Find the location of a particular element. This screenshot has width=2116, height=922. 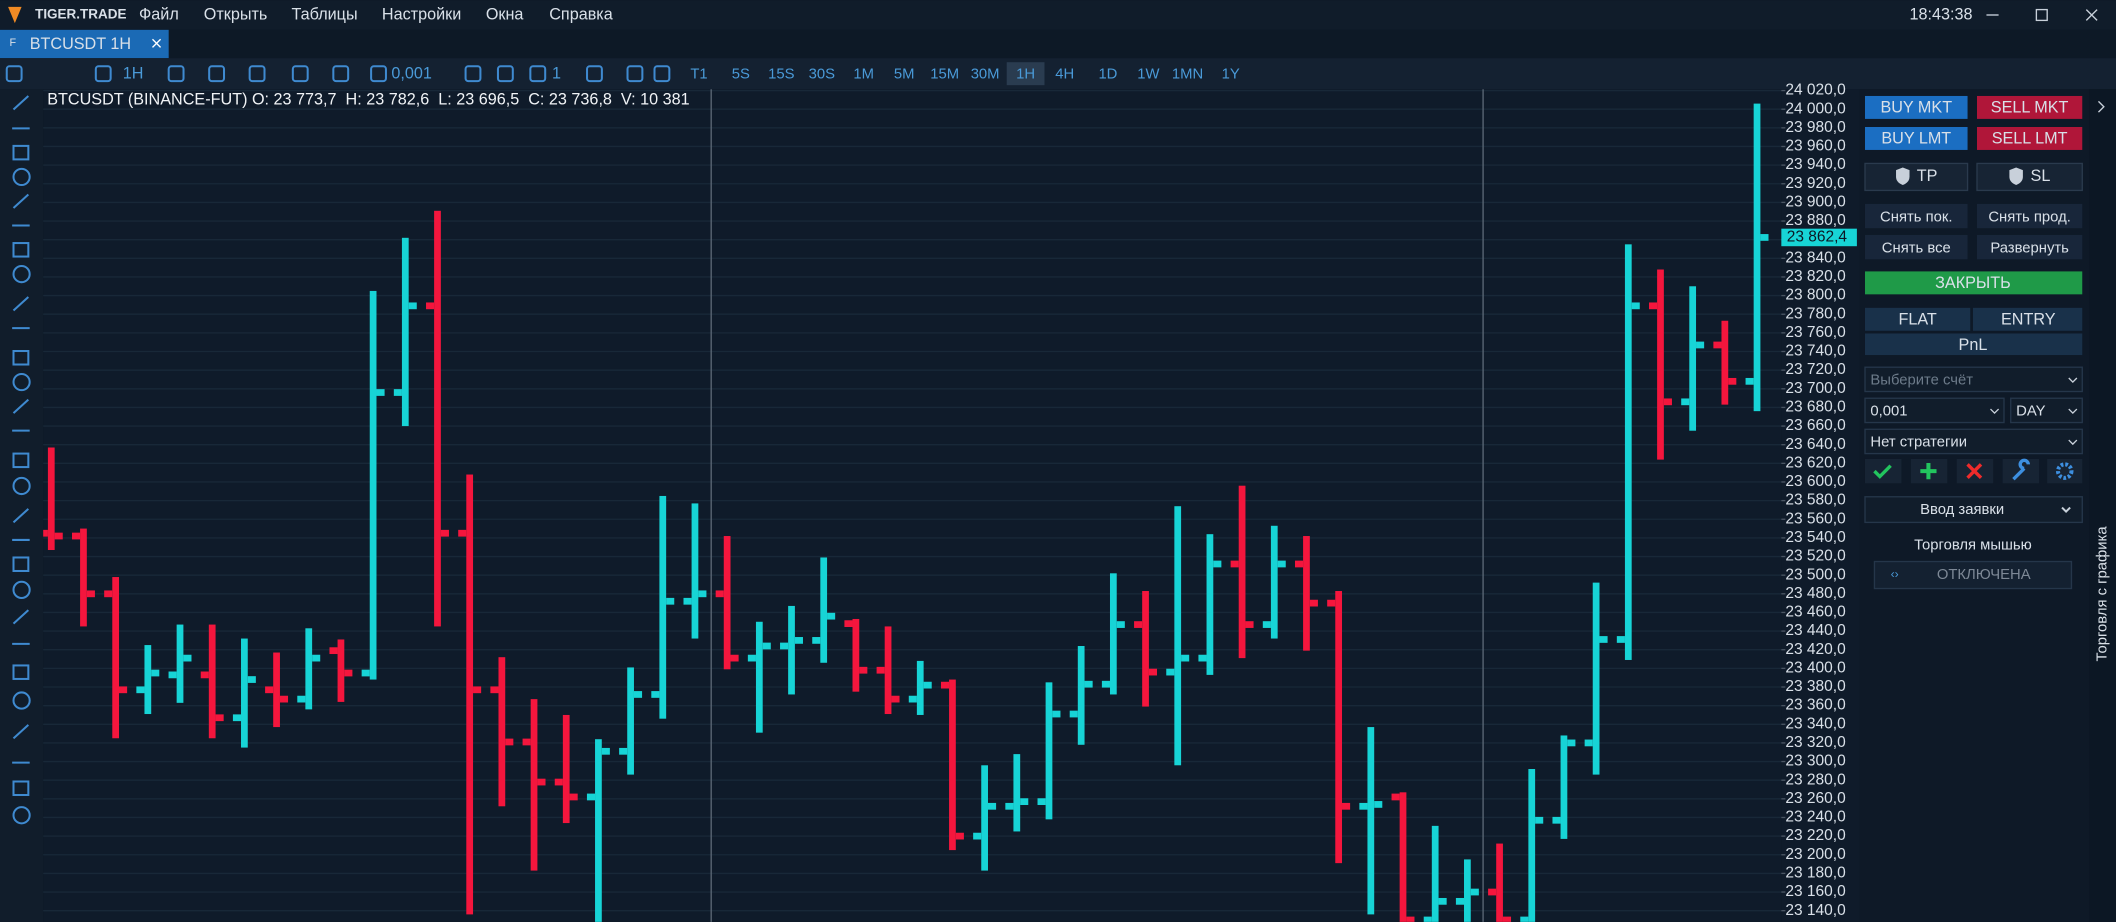

menu-item: Файл is located at coordinates (159, 14).